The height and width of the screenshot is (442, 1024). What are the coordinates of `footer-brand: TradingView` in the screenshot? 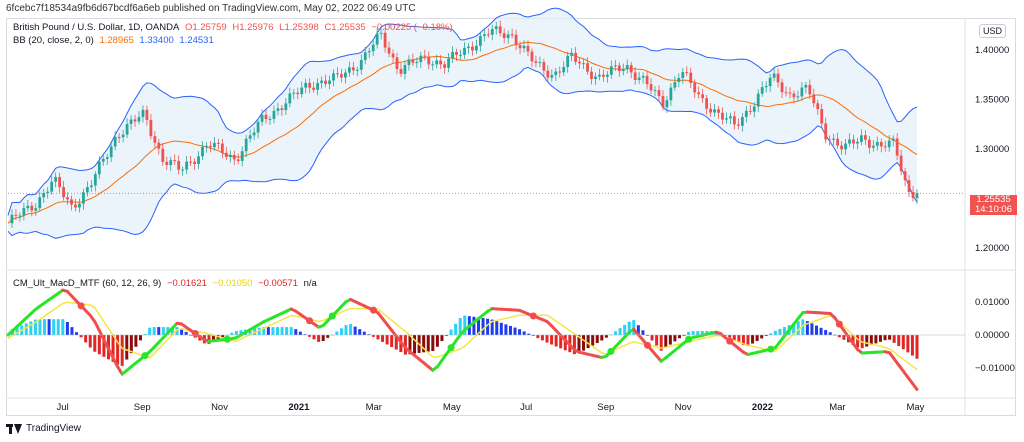 It's located at (43, 428).